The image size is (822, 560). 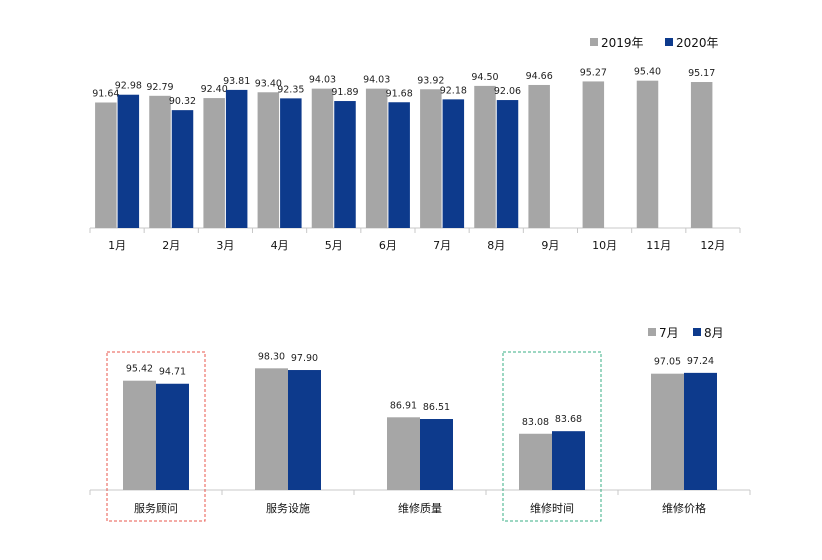 What do you see at coordinates (507, 91) in the screenshot?
I see `data-label: 92.06` at bounding box center [507, 91].